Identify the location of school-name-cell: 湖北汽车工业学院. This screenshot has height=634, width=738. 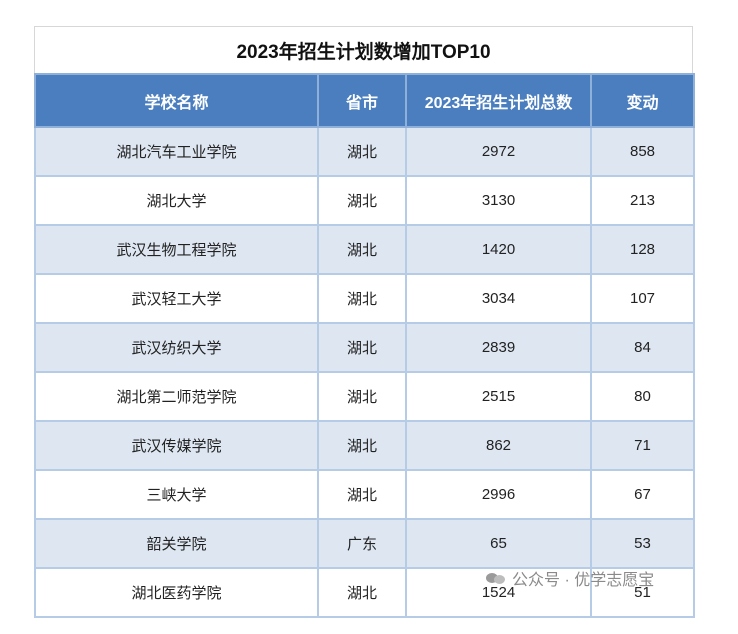
(176, 151).